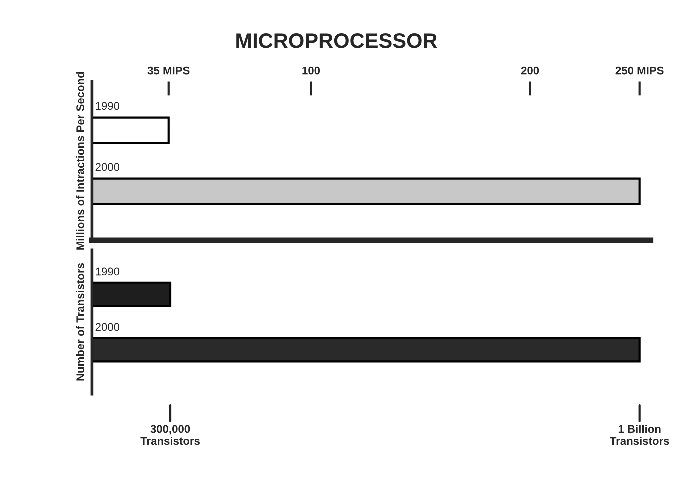  What do you see at coordinates (169, 70) in the screenshot?
I see `x-tick-label: 35 MIPS` at bounding box center [169, 70].